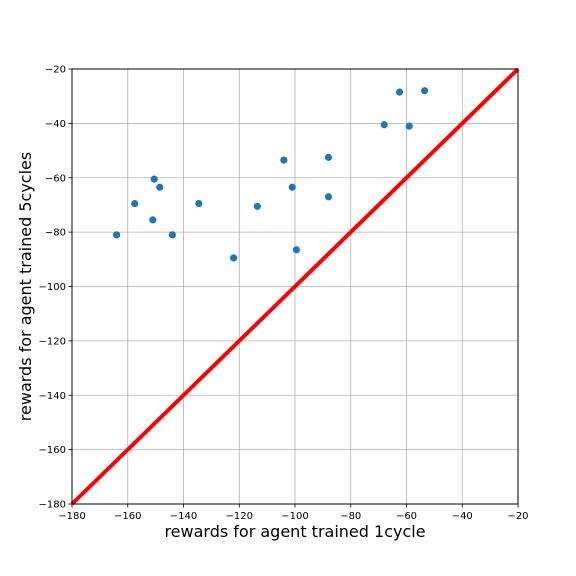 This screenshot has width=576, height=576. I want to click on y-tick-label: −20, so click(55, 70).